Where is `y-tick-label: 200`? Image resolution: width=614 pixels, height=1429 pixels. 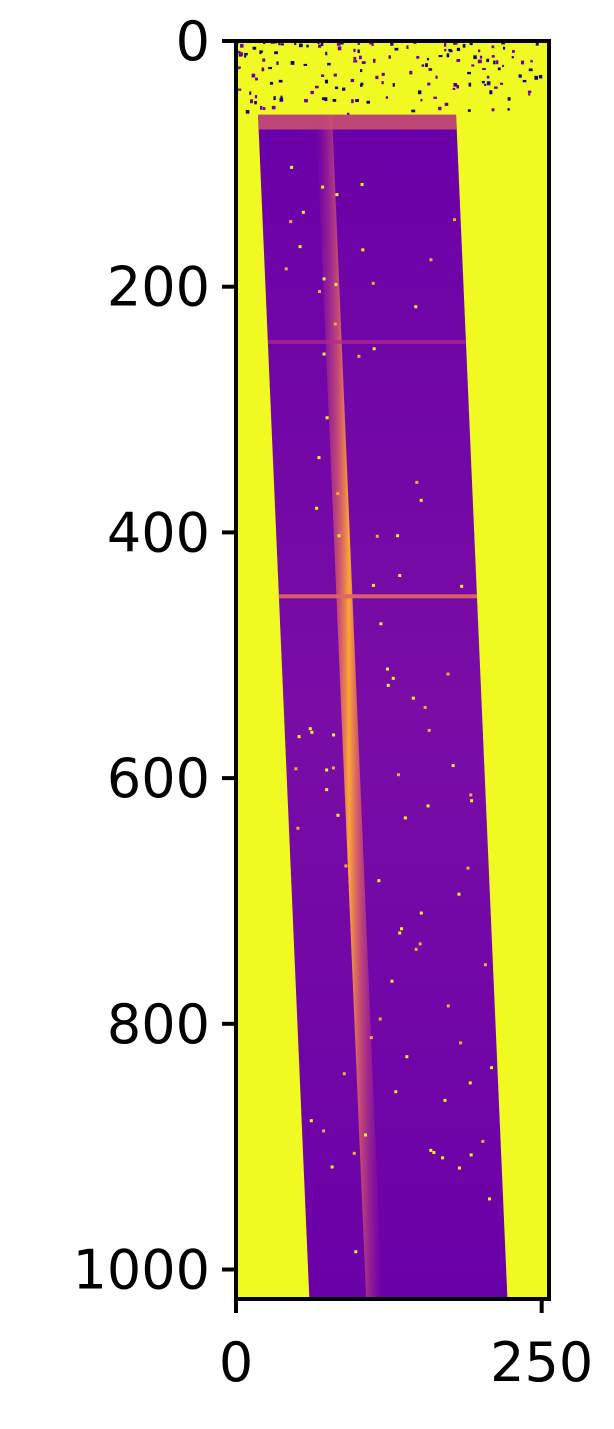 y-tick-label: 200 is located at coordinates (158, 287).